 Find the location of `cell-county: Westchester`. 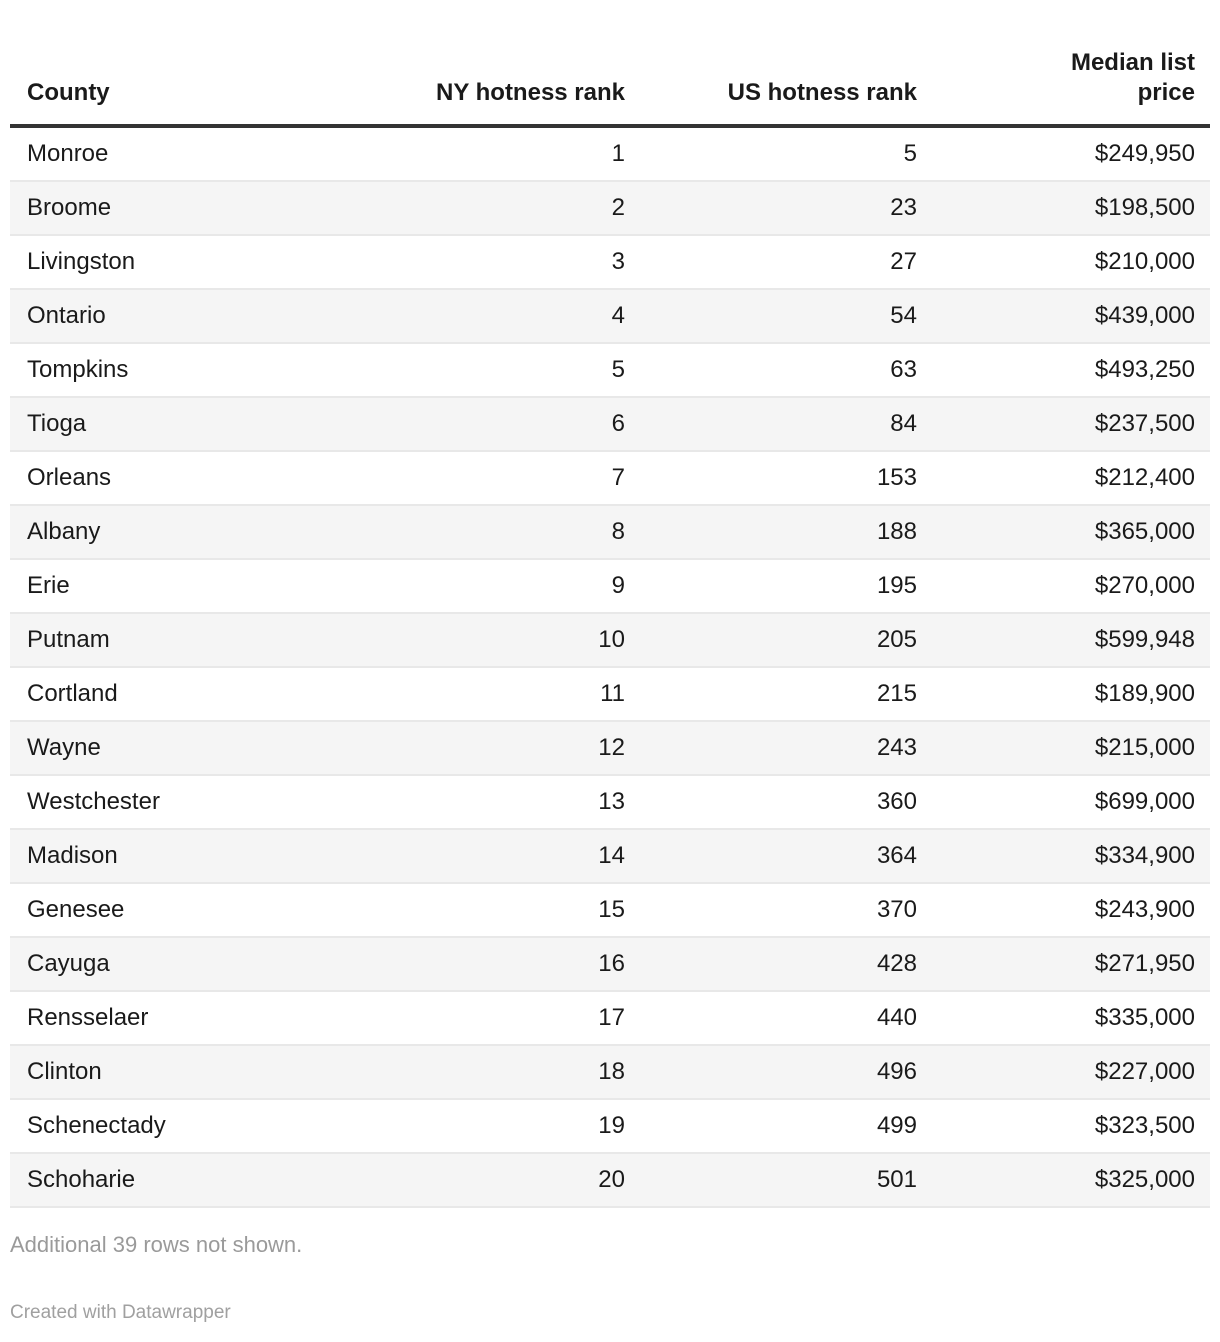

cell-county: Westchester is located at coordinates (180, 802).